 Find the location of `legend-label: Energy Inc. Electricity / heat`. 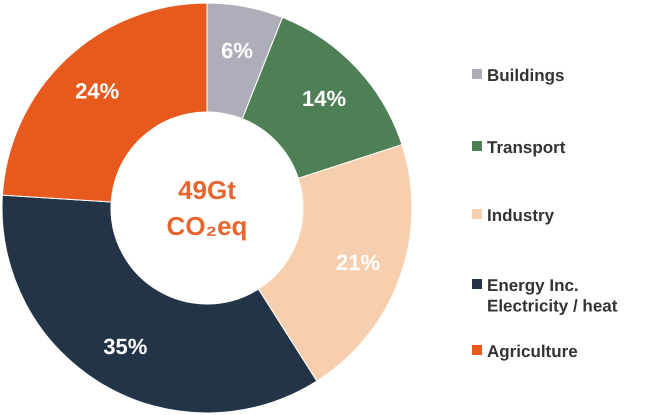

legend-label: Energy Inc. Electricity / heat is located at coordinates (552, 296).